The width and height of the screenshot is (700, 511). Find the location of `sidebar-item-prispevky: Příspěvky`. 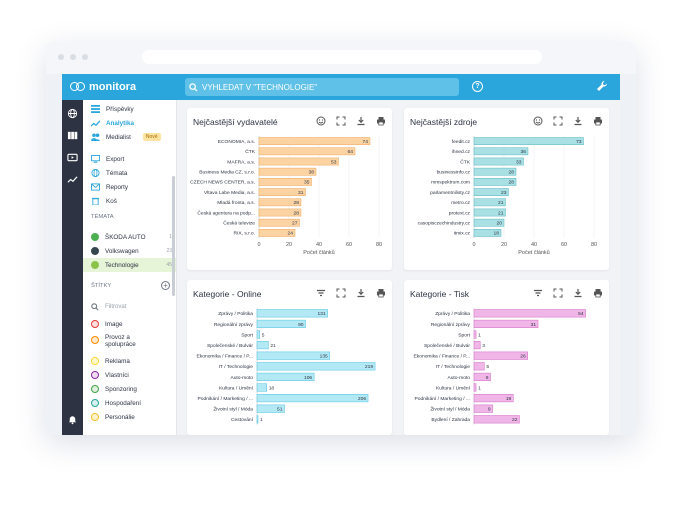

sidebar-item-prispevky: Příspěvky is located at coordinates (112, 109).